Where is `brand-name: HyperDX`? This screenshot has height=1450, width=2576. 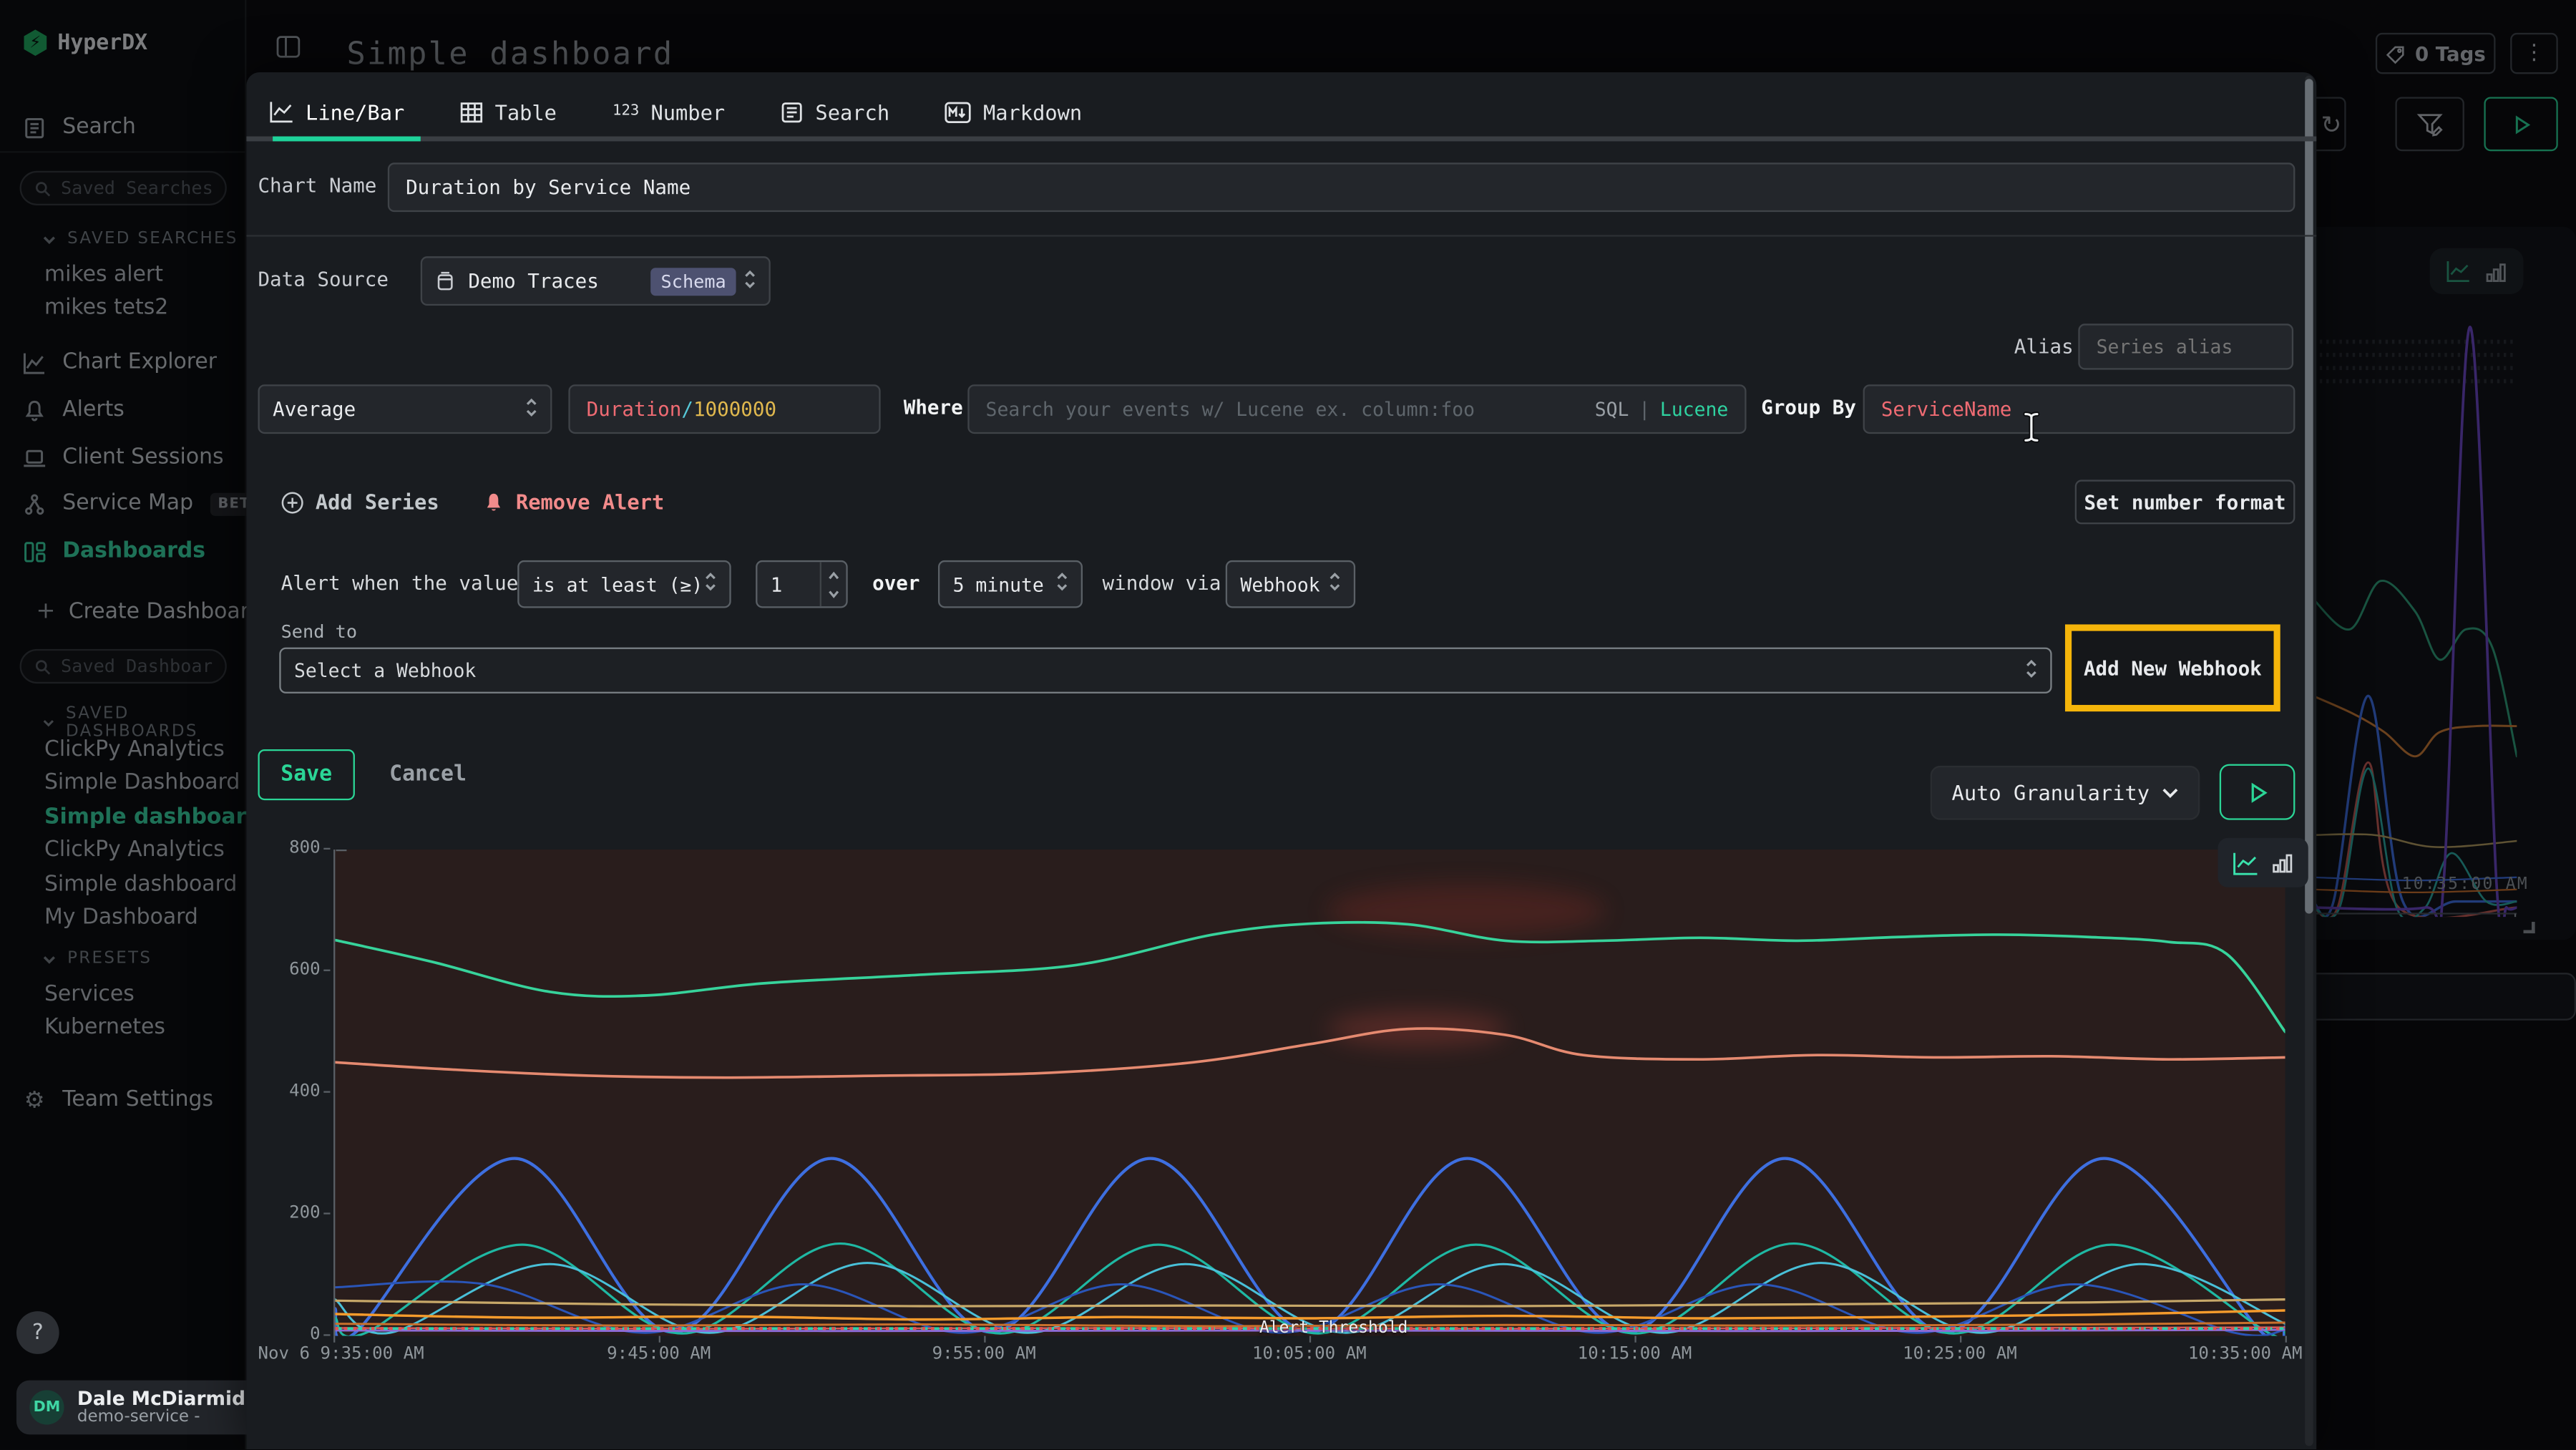
brand-name: HyperDX is located at coordinates (102, 42).